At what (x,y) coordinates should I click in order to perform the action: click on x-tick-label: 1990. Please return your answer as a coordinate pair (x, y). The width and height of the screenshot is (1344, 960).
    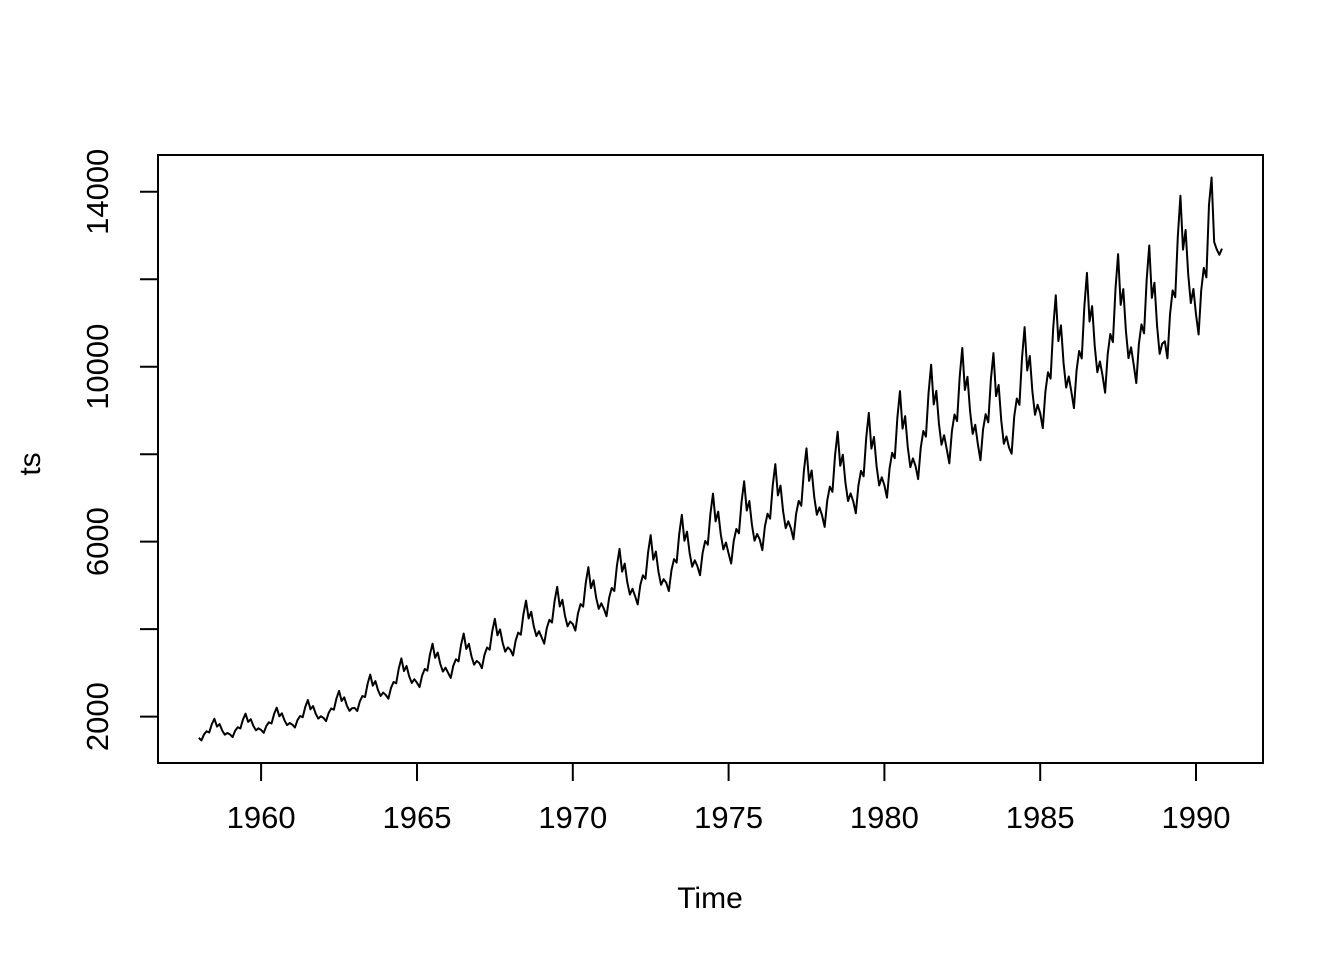
    Looking at the image, I should click on (1196, 817).